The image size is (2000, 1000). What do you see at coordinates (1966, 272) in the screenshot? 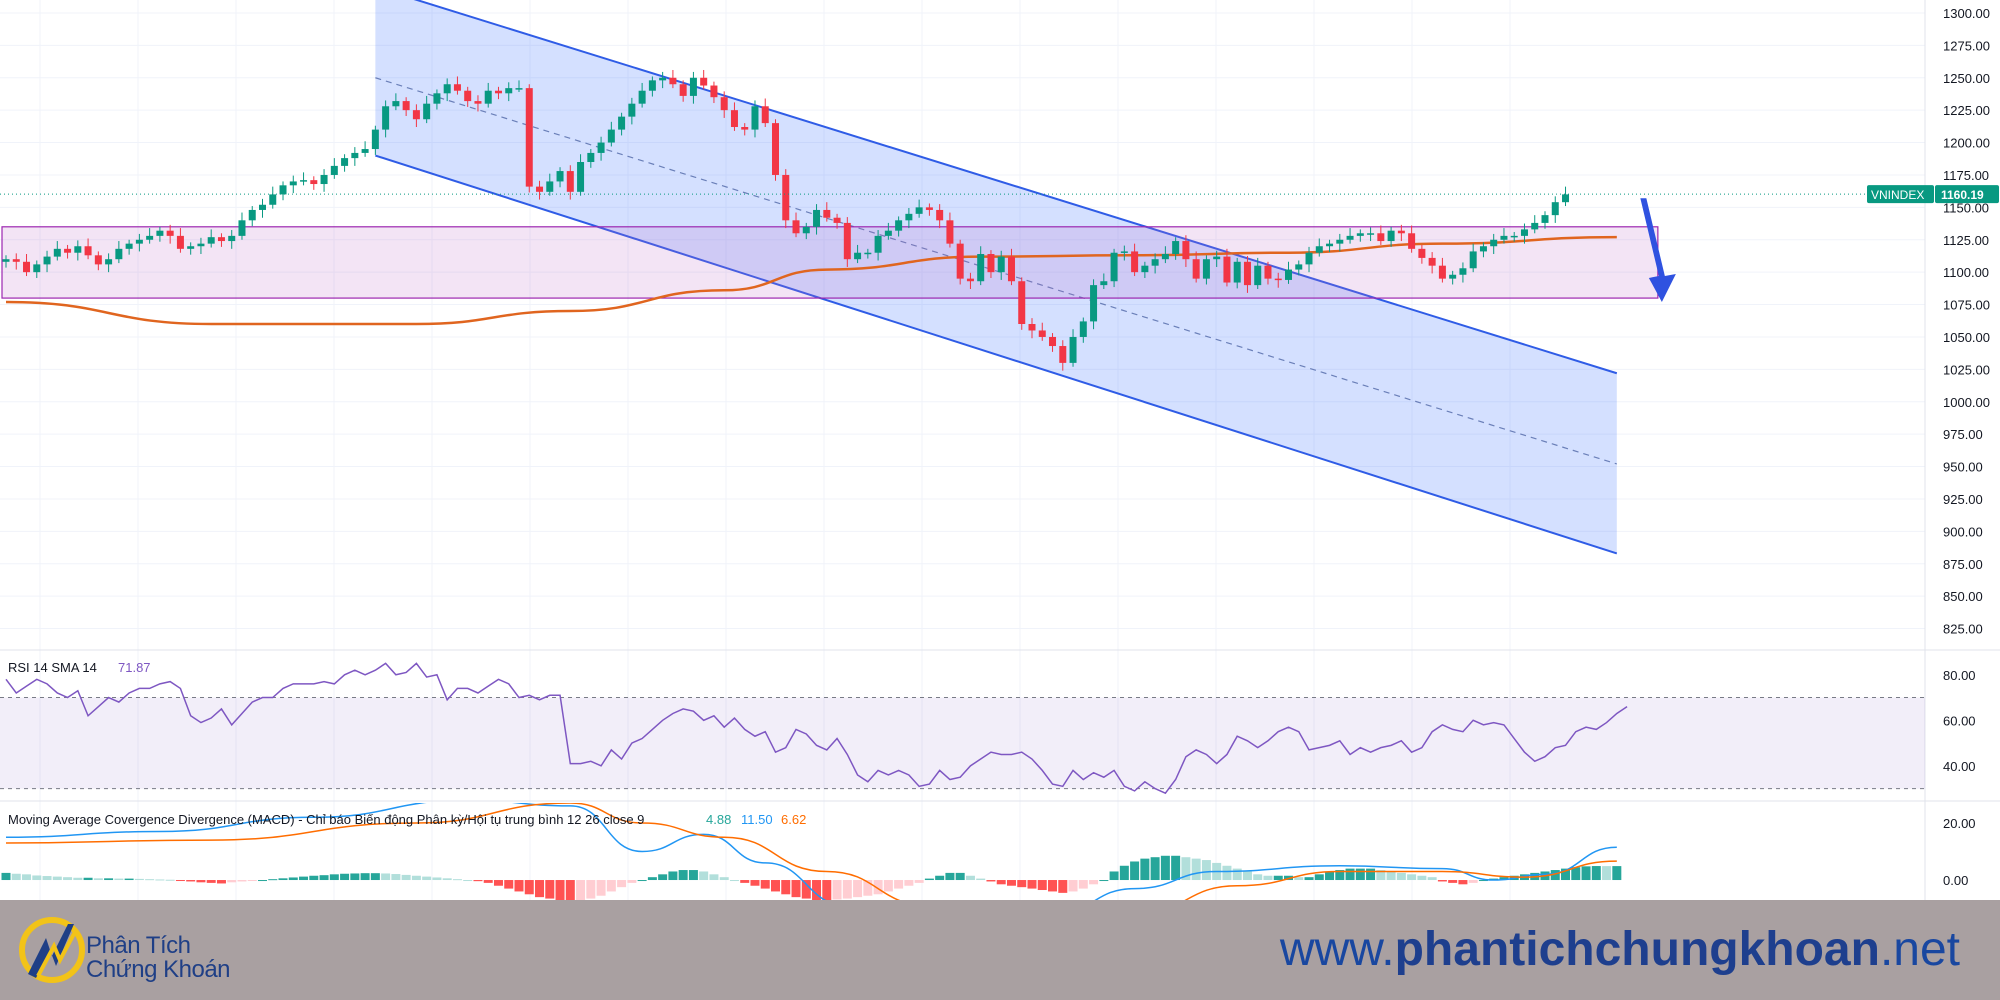
I see `y-tick-label: 1100.00` at bounding box center [1966, 272].